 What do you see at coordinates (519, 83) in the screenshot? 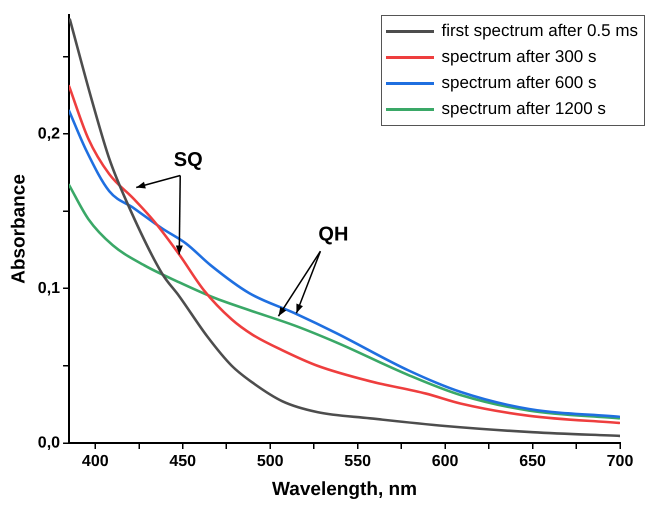
I see `legend-label: spectrum after 600 s` at bounding box center [519, 83].